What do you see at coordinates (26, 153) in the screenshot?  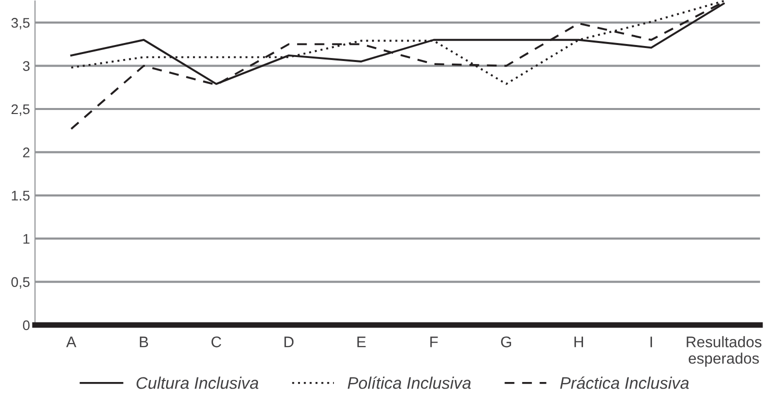 I see `y-tick-label: 2` at bounding box center [26, 153].